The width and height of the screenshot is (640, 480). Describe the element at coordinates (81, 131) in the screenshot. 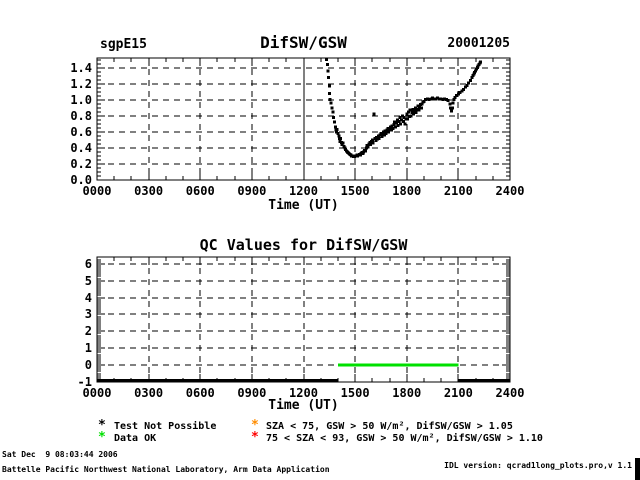

I see `y-tick-label: 0.6` at that location.